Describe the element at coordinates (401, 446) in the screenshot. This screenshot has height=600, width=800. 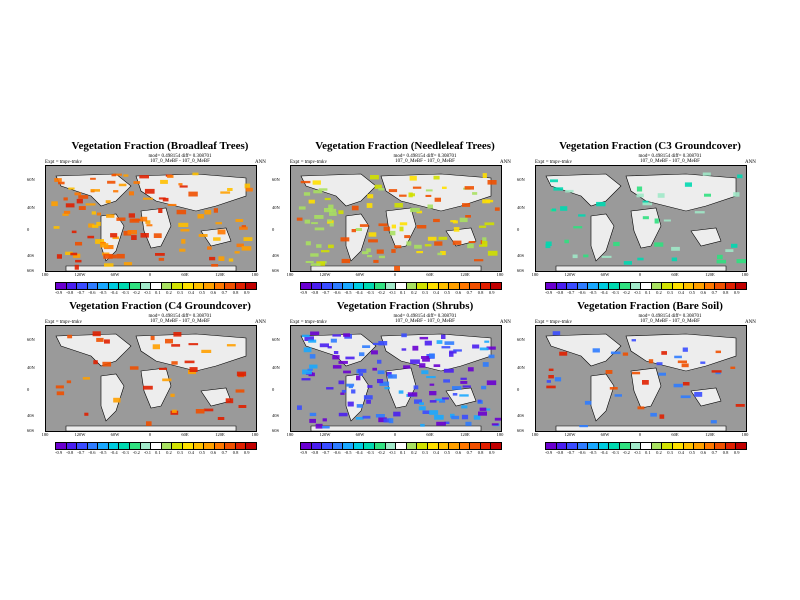
I see `colorbar` at that location.